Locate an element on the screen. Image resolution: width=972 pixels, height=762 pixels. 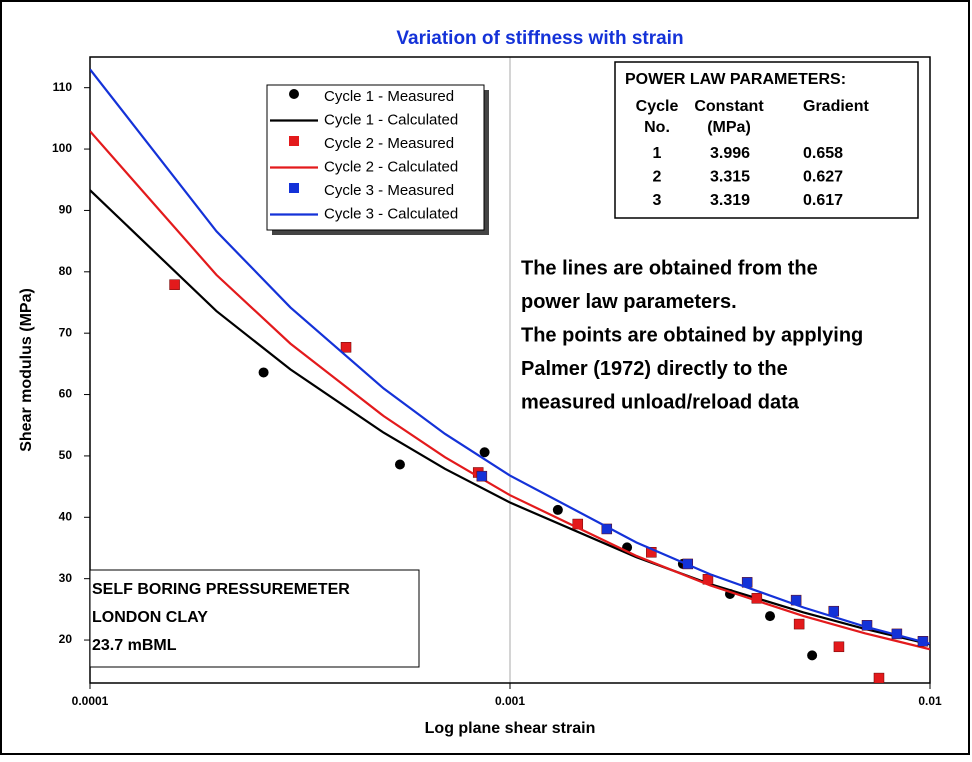
legend is located at coordinates (375, 157).